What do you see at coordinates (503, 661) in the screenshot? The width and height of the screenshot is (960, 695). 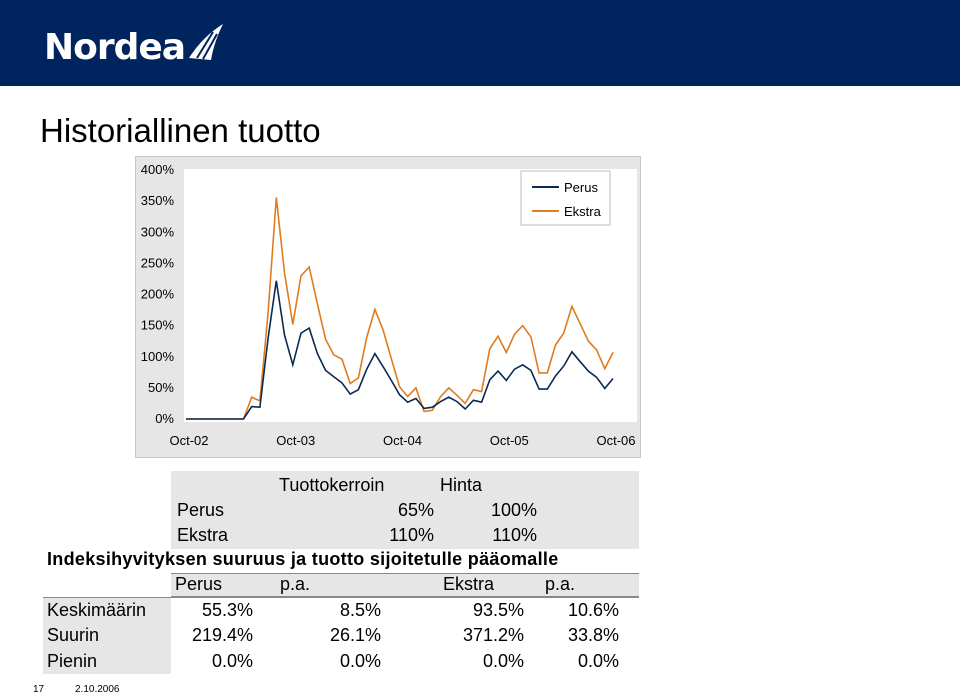 I see `pienin-ekstra: 0.0%` at bounding box center [503, 661].